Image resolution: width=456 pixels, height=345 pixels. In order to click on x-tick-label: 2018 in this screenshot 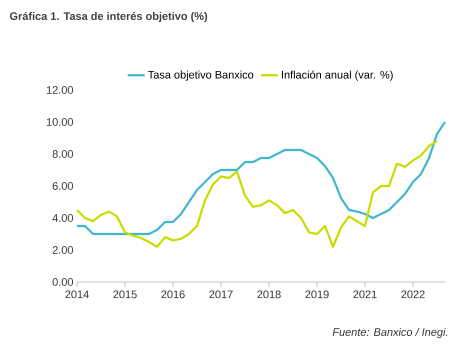, I will do `click(269, 294)`.